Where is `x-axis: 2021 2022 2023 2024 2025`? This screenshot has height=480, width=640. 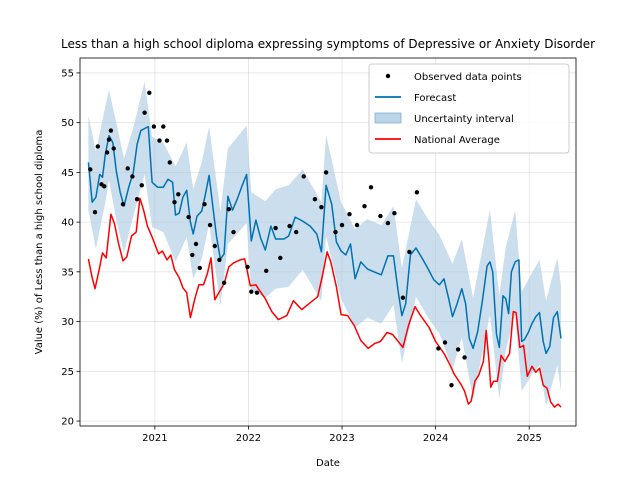 x-axis: 2021 2022 2023 2024 2025 is located at coordinates (342, 435).